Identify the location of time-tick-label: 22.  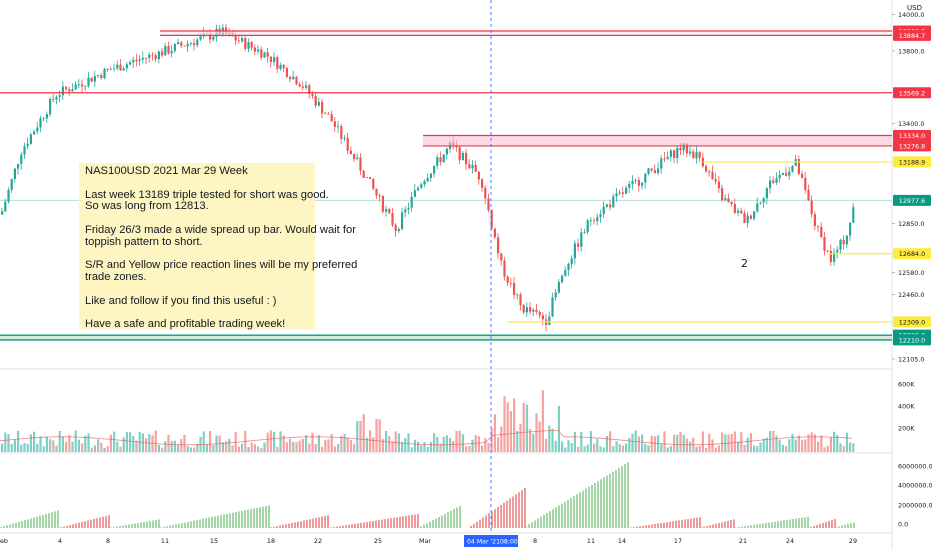
(318, 541).